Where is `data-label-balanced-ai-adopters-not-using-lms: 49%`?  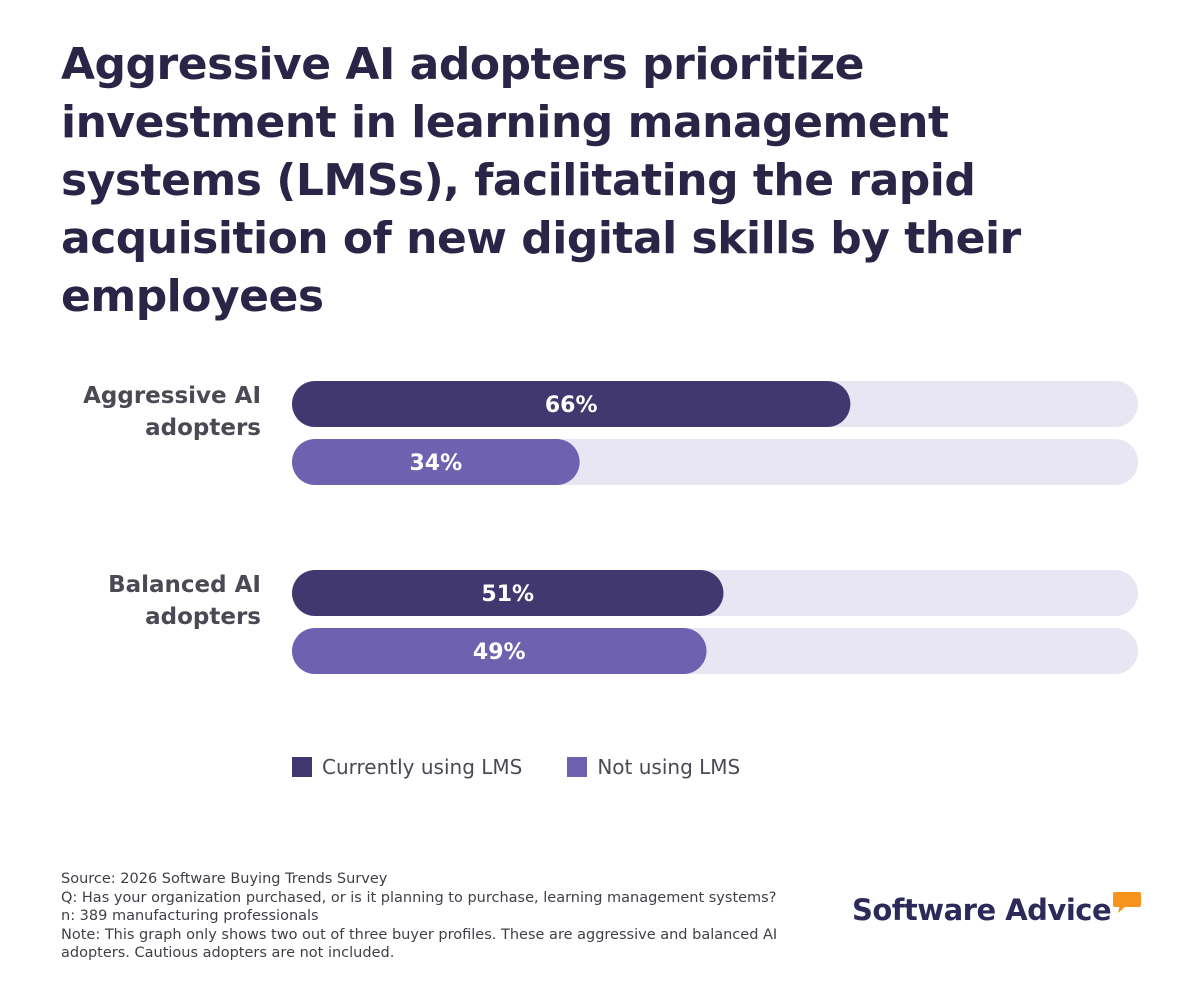
data-label-balanced-ai-adopters-not-using-lms: 49% is located at coordinates (499, 652).